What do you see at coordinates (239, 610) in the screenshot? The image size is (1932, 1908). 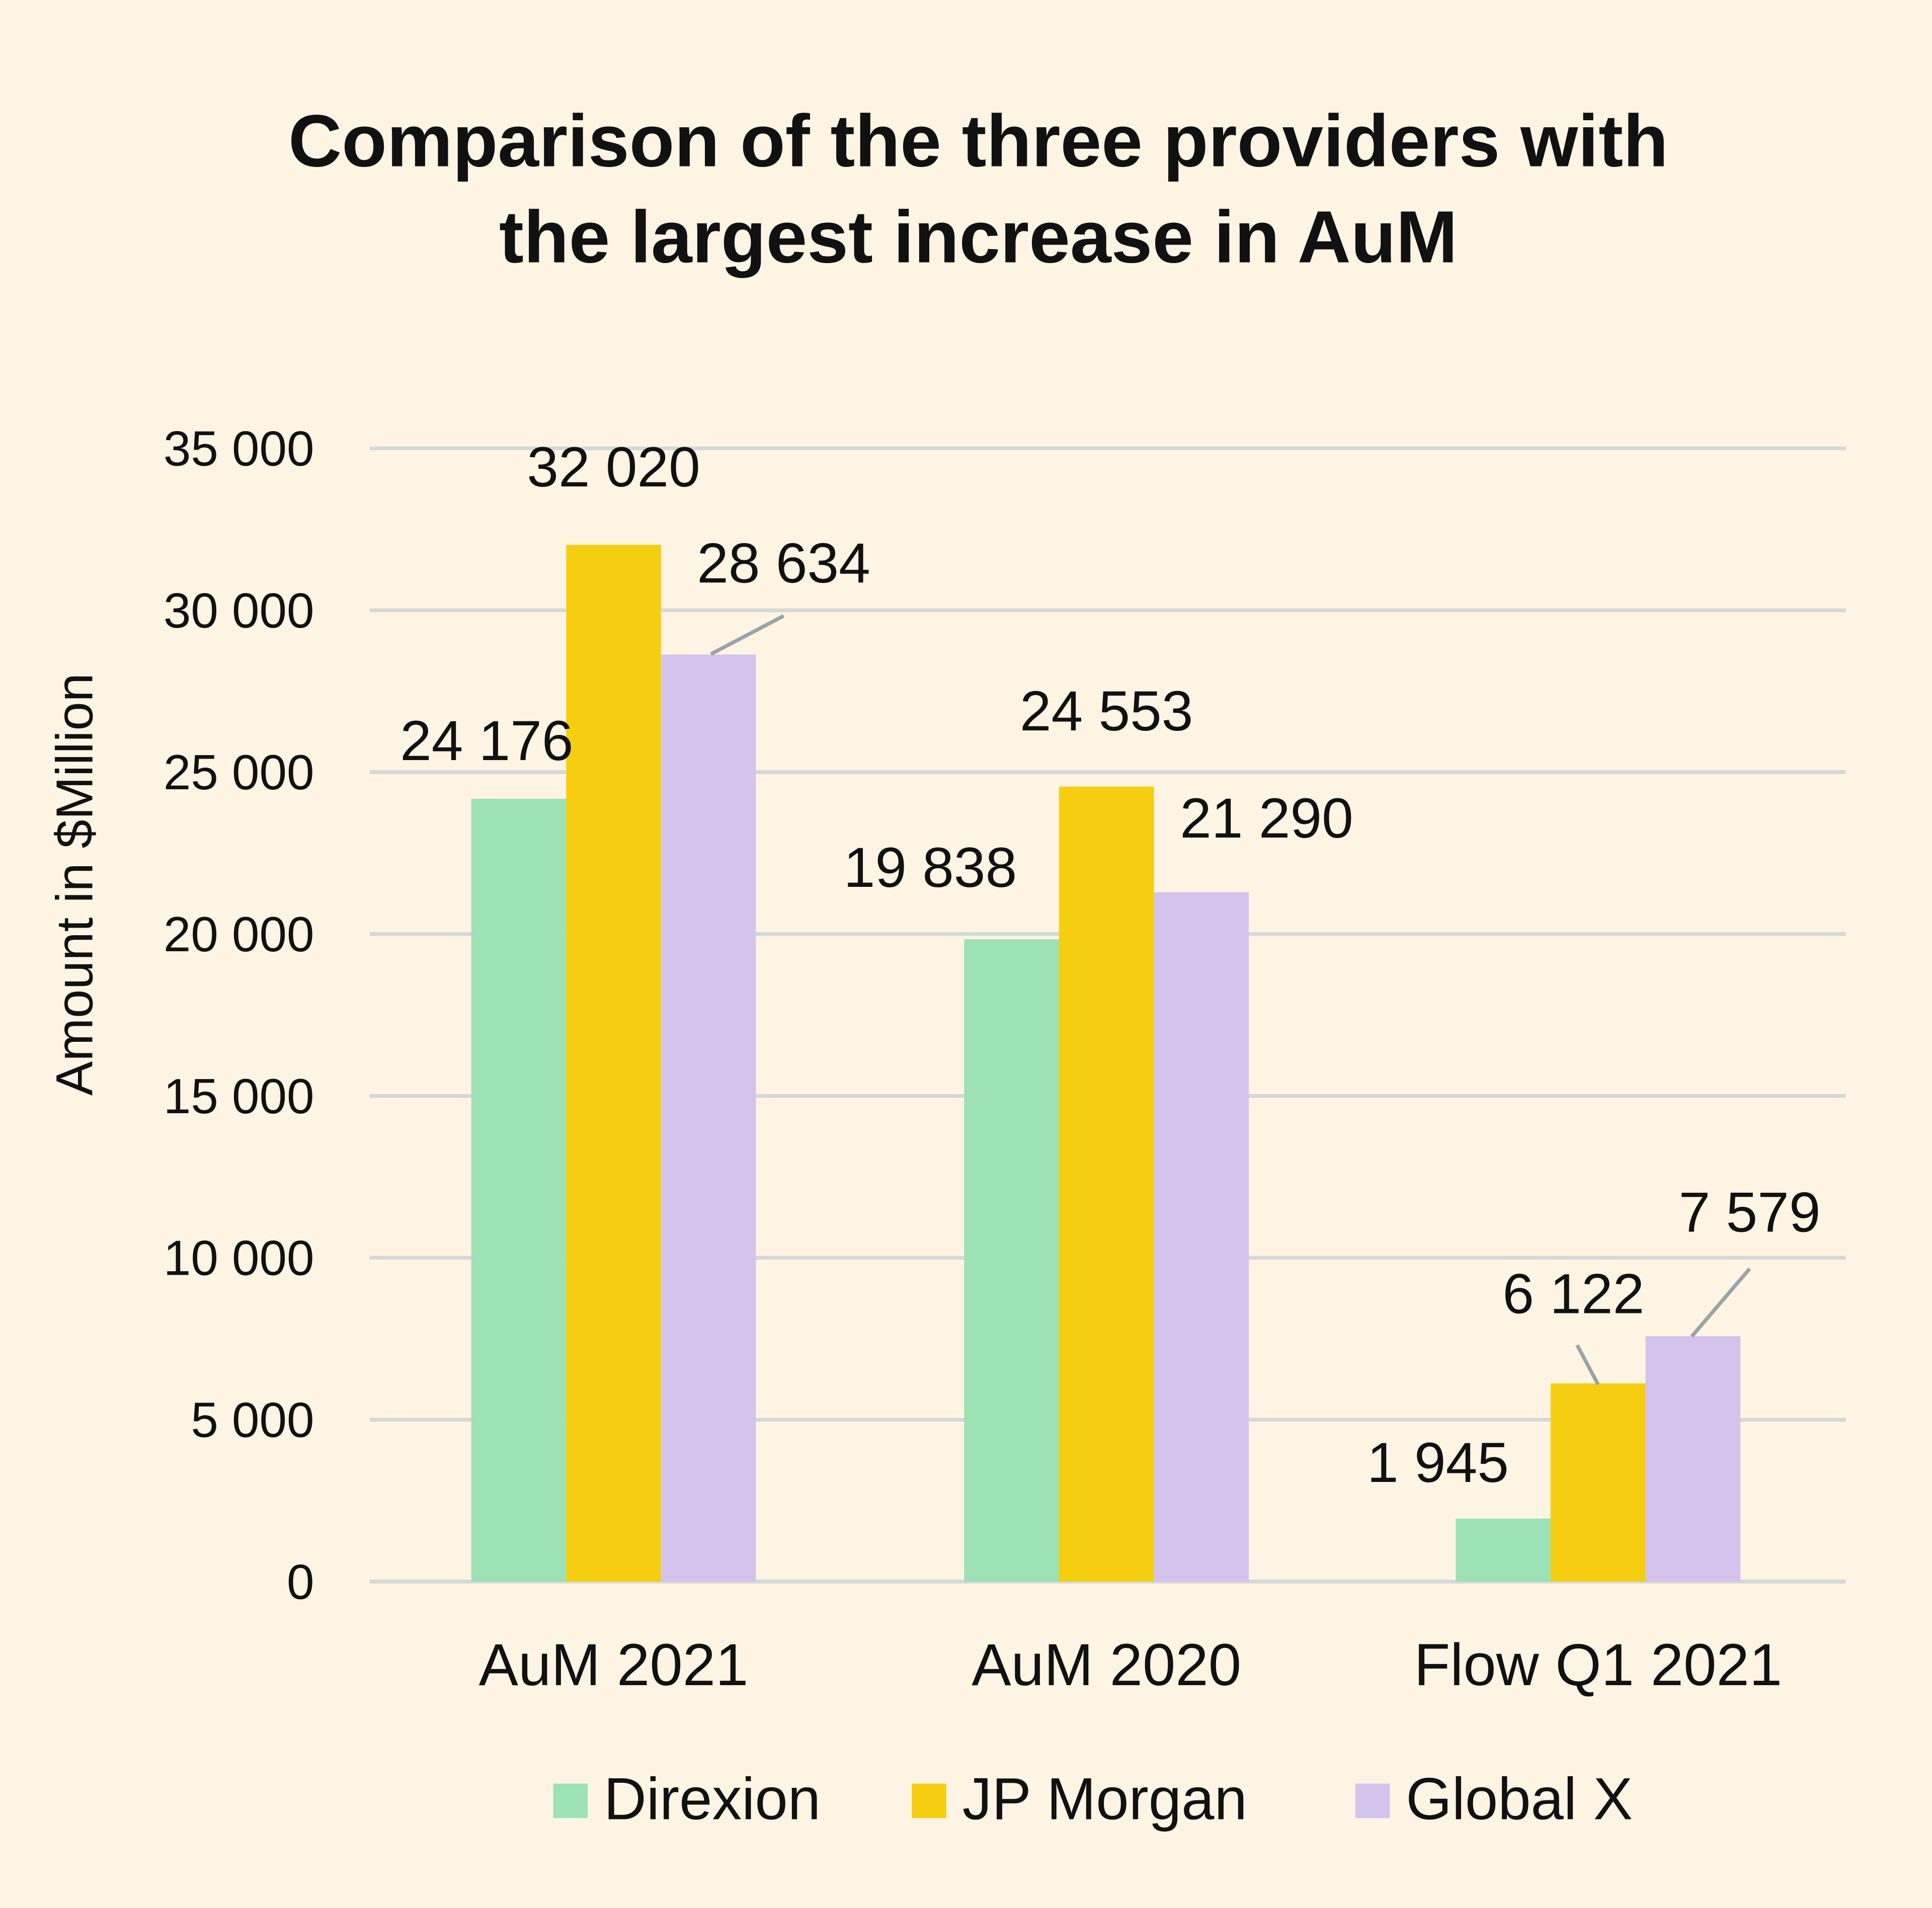 I see `y-tick-label: 30 000` at bounding box center [239, 610].